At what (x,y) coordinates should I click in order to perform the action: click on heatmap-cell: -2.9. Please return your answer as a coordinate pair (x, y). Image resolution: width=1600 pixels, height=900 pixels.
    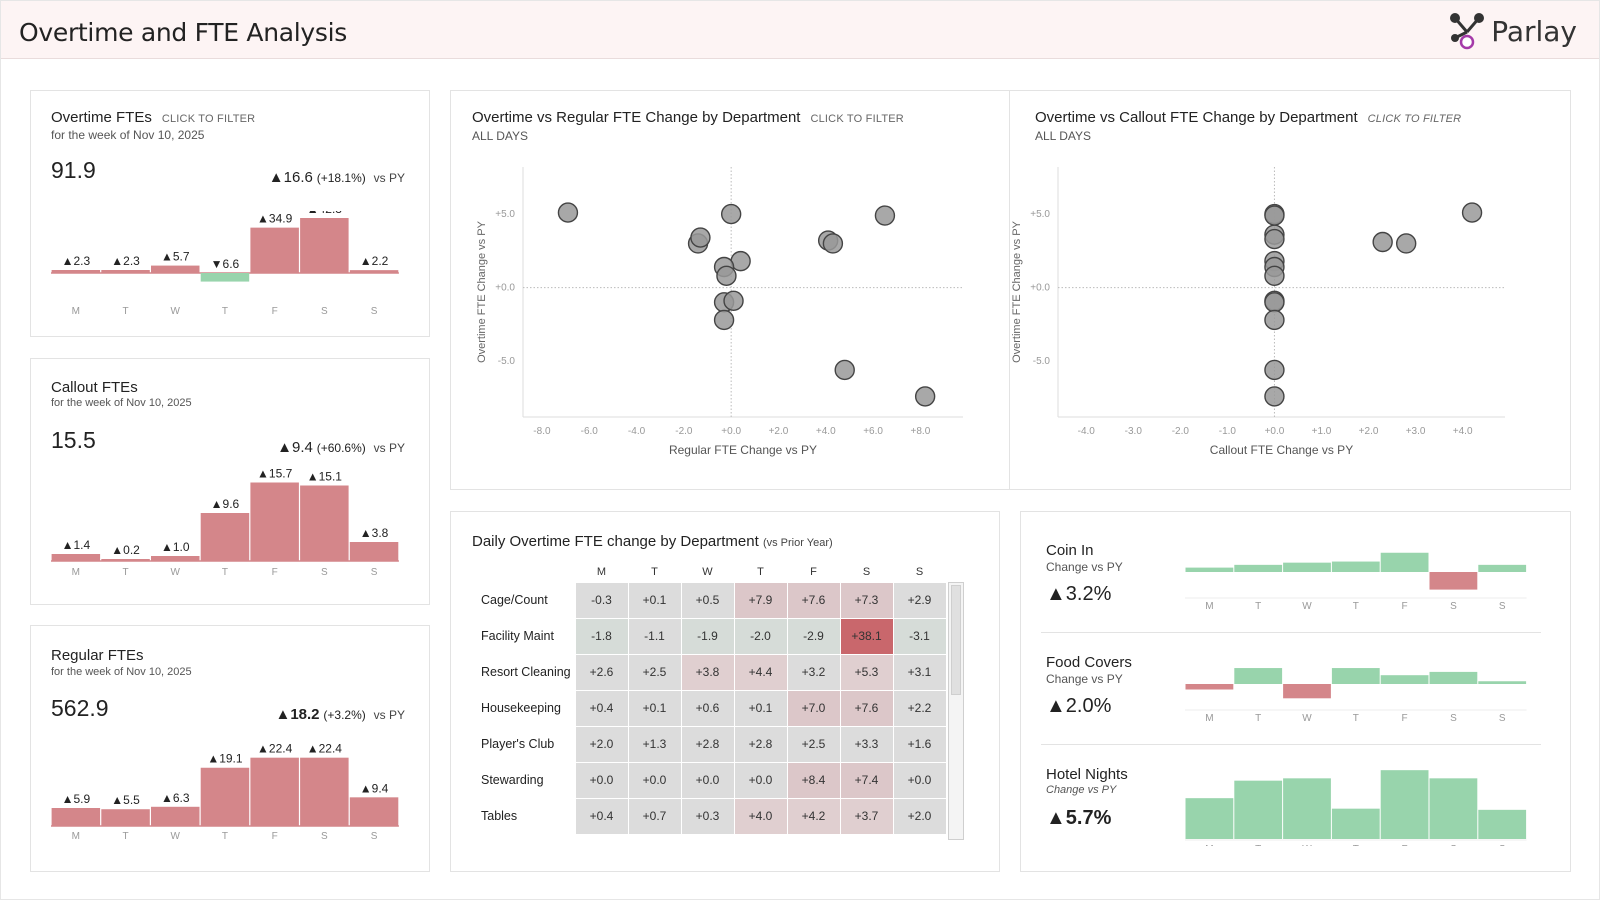
    Looking at the image, I should click on (813, 636).